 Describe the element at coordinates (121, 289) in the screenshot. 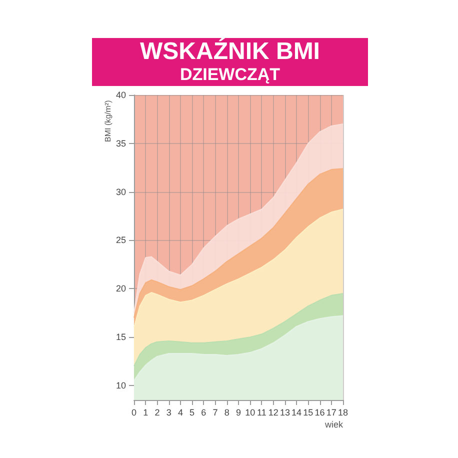

I see `y-tick-label: 20` at that location.